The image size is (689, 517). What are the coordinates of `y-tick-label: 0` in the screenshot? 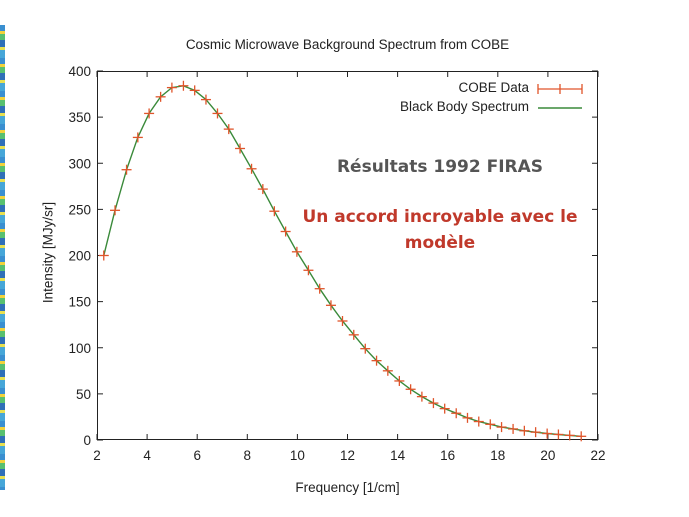 It's located at (87, 440).